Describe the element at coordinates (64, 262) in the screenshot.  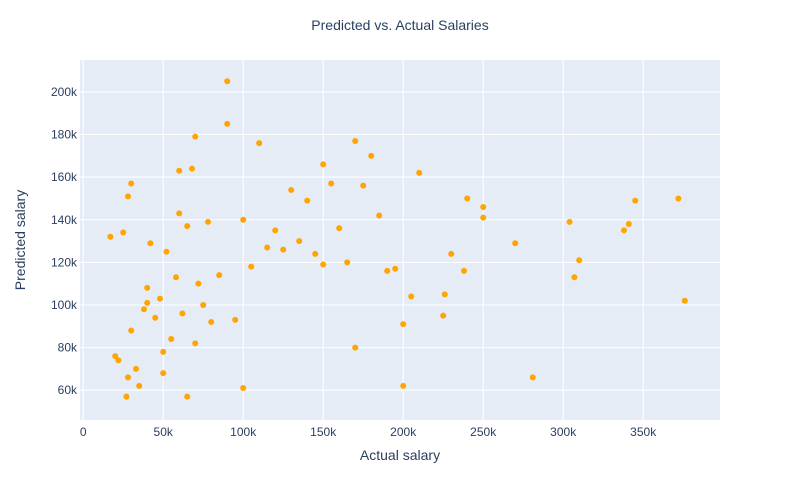
I see `y-tick-label: 120k` at that location.